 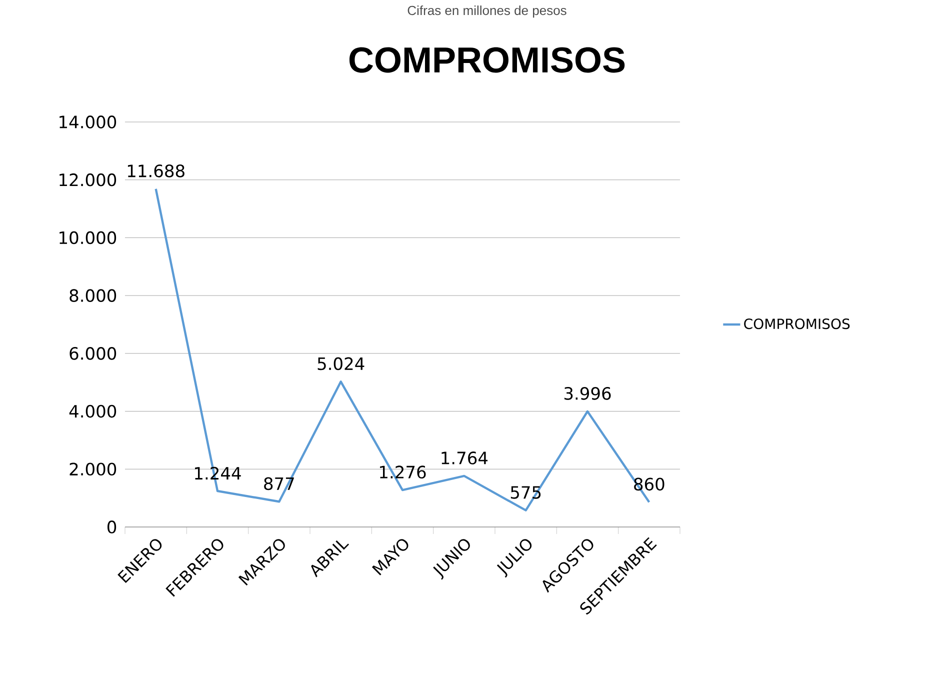 What do you see at coordinates (93, 353) in the screenshot?
I see `y-tick-label: 6.000` at bounding box center [93, 353].